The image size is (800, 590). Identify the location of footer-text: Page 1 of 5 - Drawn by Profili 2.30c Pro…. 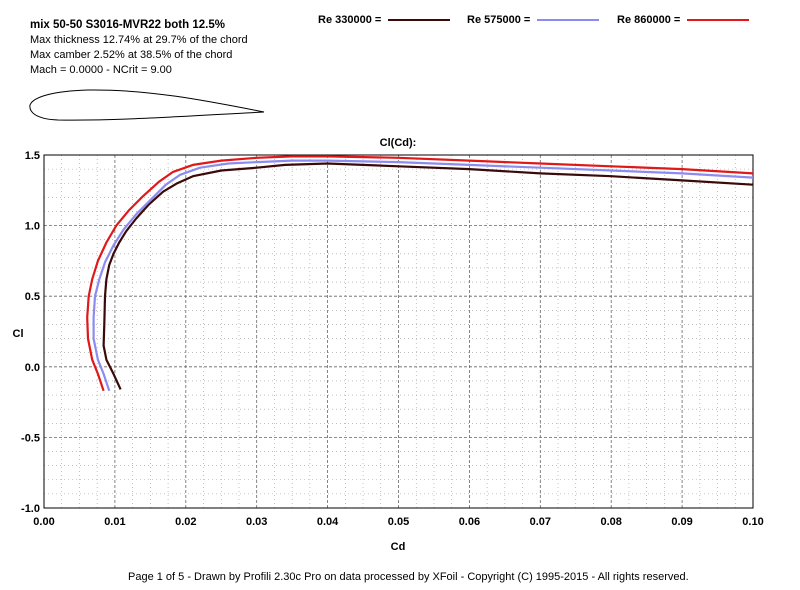
(408, 577).